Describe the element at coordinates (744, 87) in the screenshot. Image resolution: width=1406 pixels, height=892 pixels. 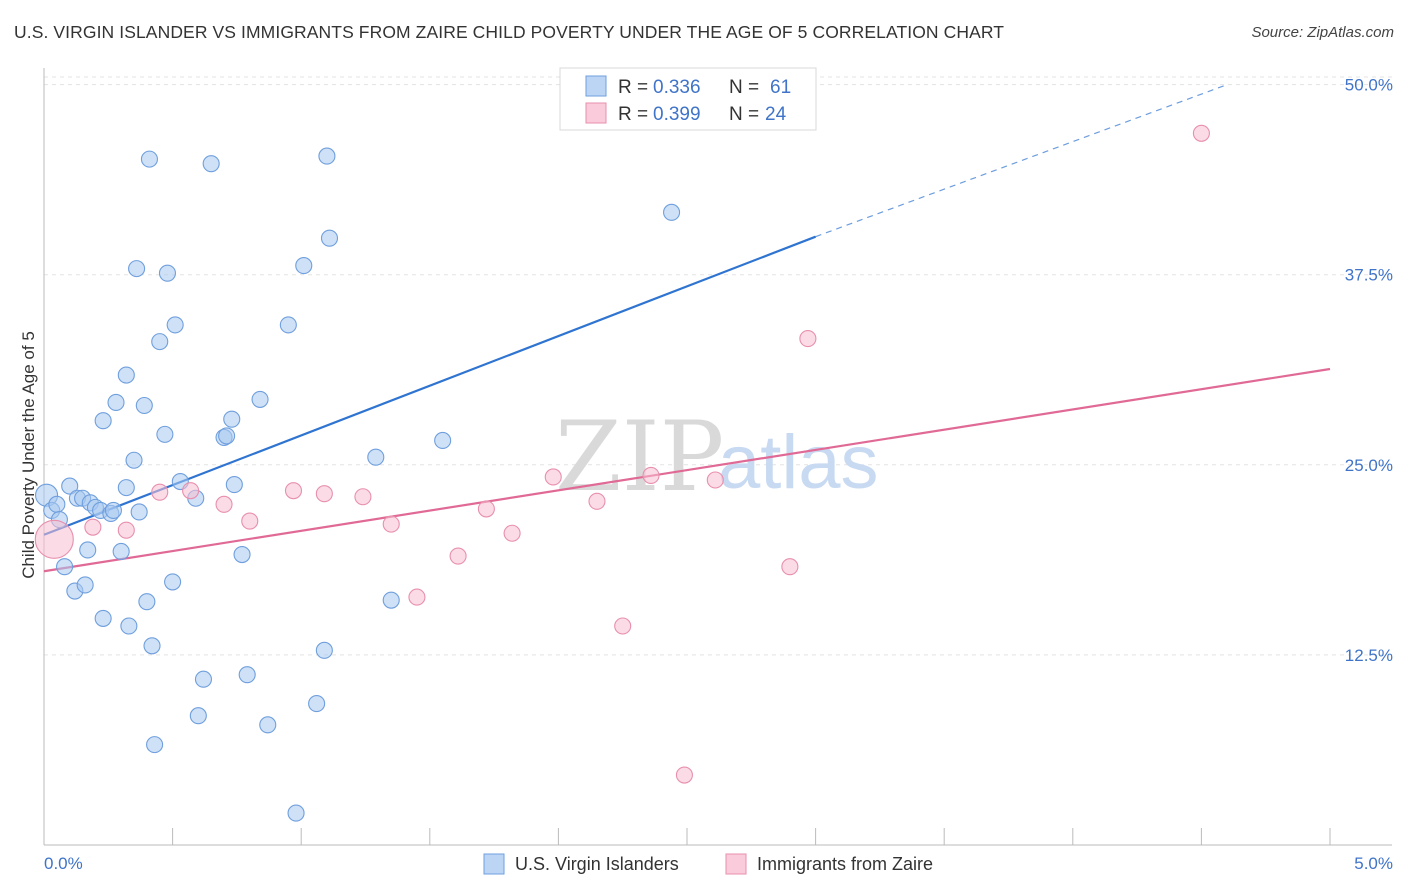
I see `legend-n-label-1: N =` at that location.